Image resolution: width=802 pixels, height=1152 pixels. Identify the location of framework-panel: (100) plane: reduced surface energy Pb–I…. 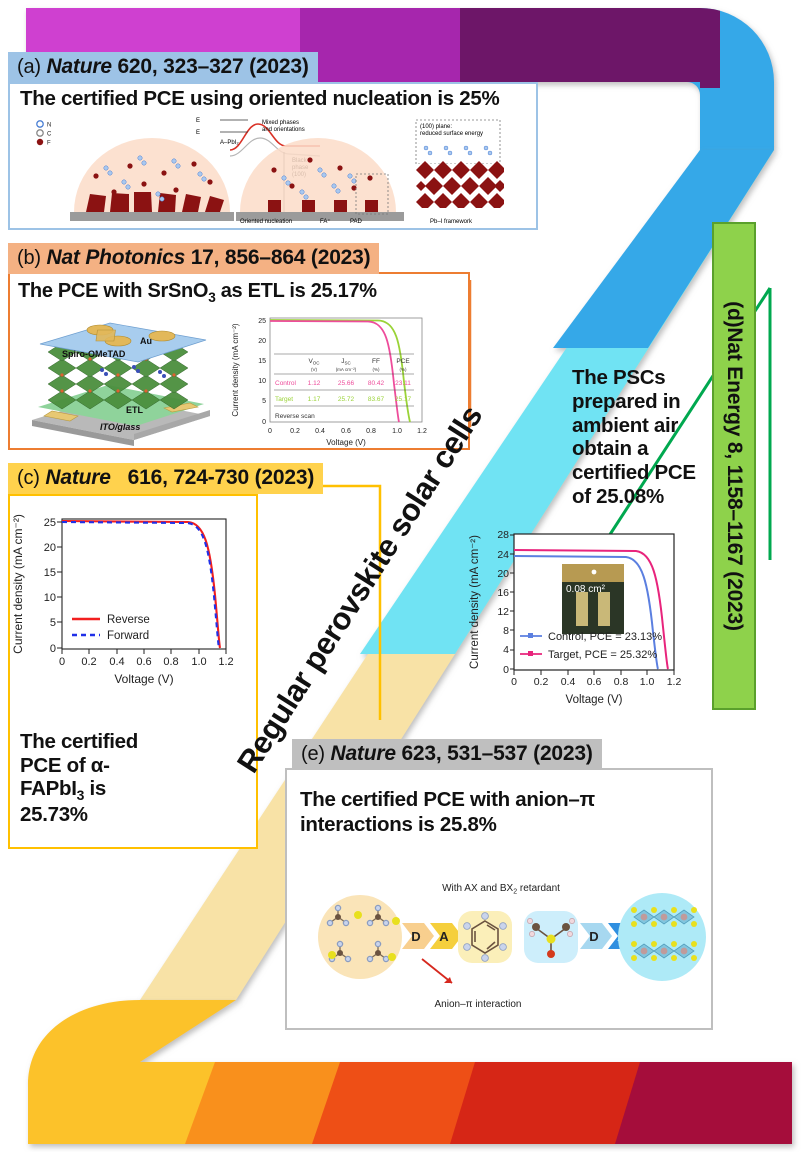
(459, 172).